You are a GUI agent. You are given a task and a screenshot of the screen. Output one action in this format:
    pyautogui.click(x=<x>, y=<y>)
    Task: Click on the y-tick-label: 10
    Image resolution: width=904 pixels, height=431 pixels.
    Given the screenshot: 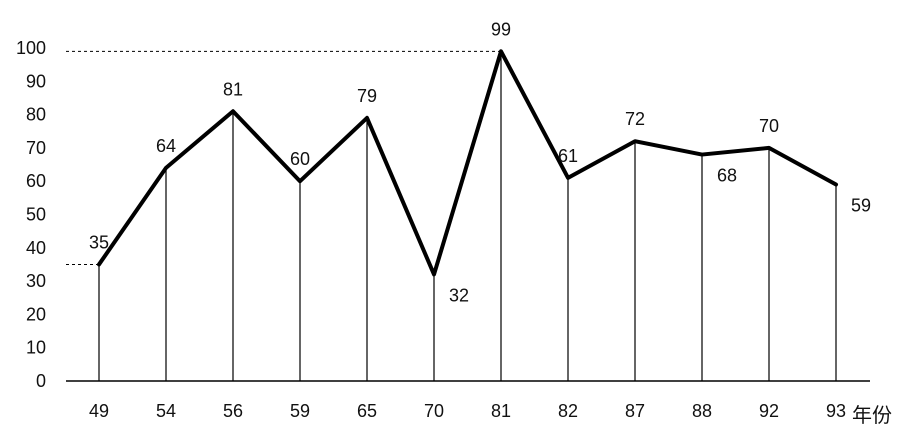 What is the action you would take?
    pyautogui.click(x=36, y=348)
    